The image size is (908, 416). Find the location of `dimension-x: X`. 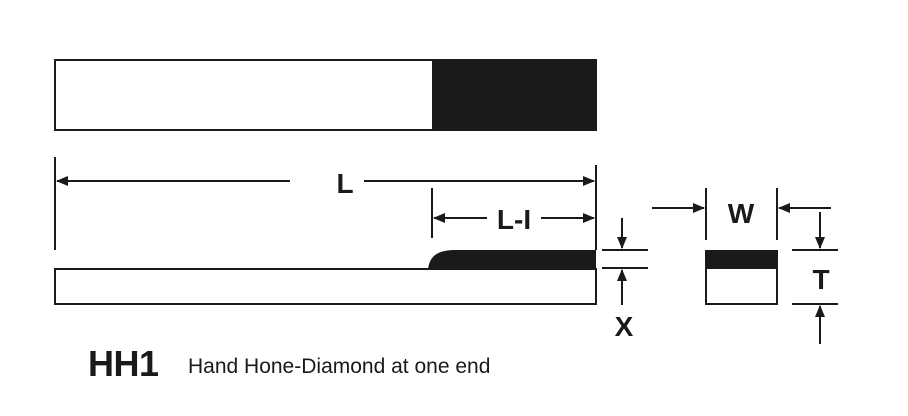

dimension-x: X is located at coordinates (625, 280).